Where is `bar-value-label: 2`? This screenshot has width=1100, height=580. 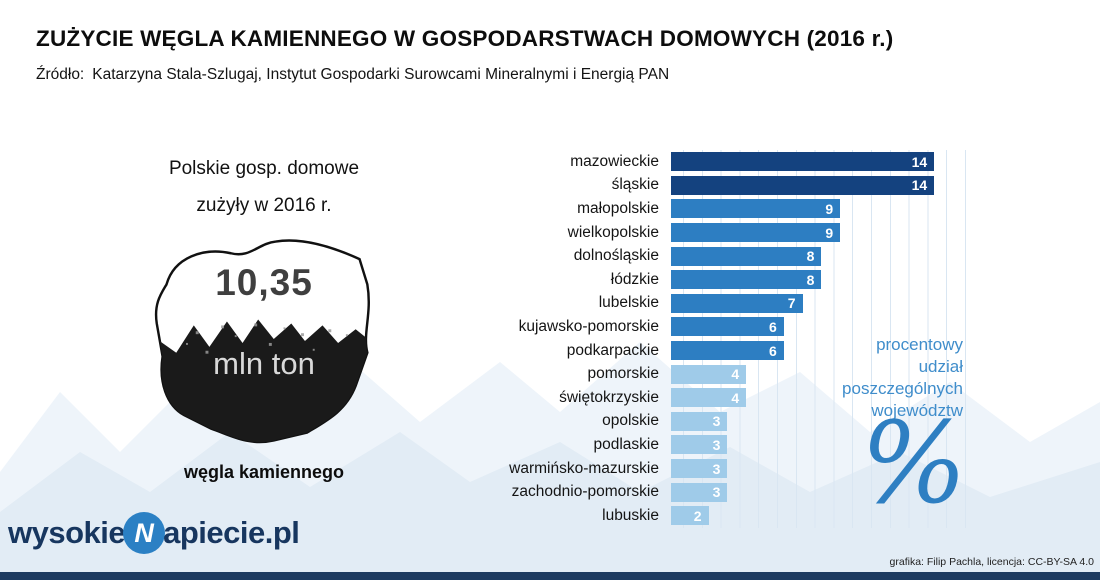
bar-value-label: 2 is located at coordinates (697, 515).